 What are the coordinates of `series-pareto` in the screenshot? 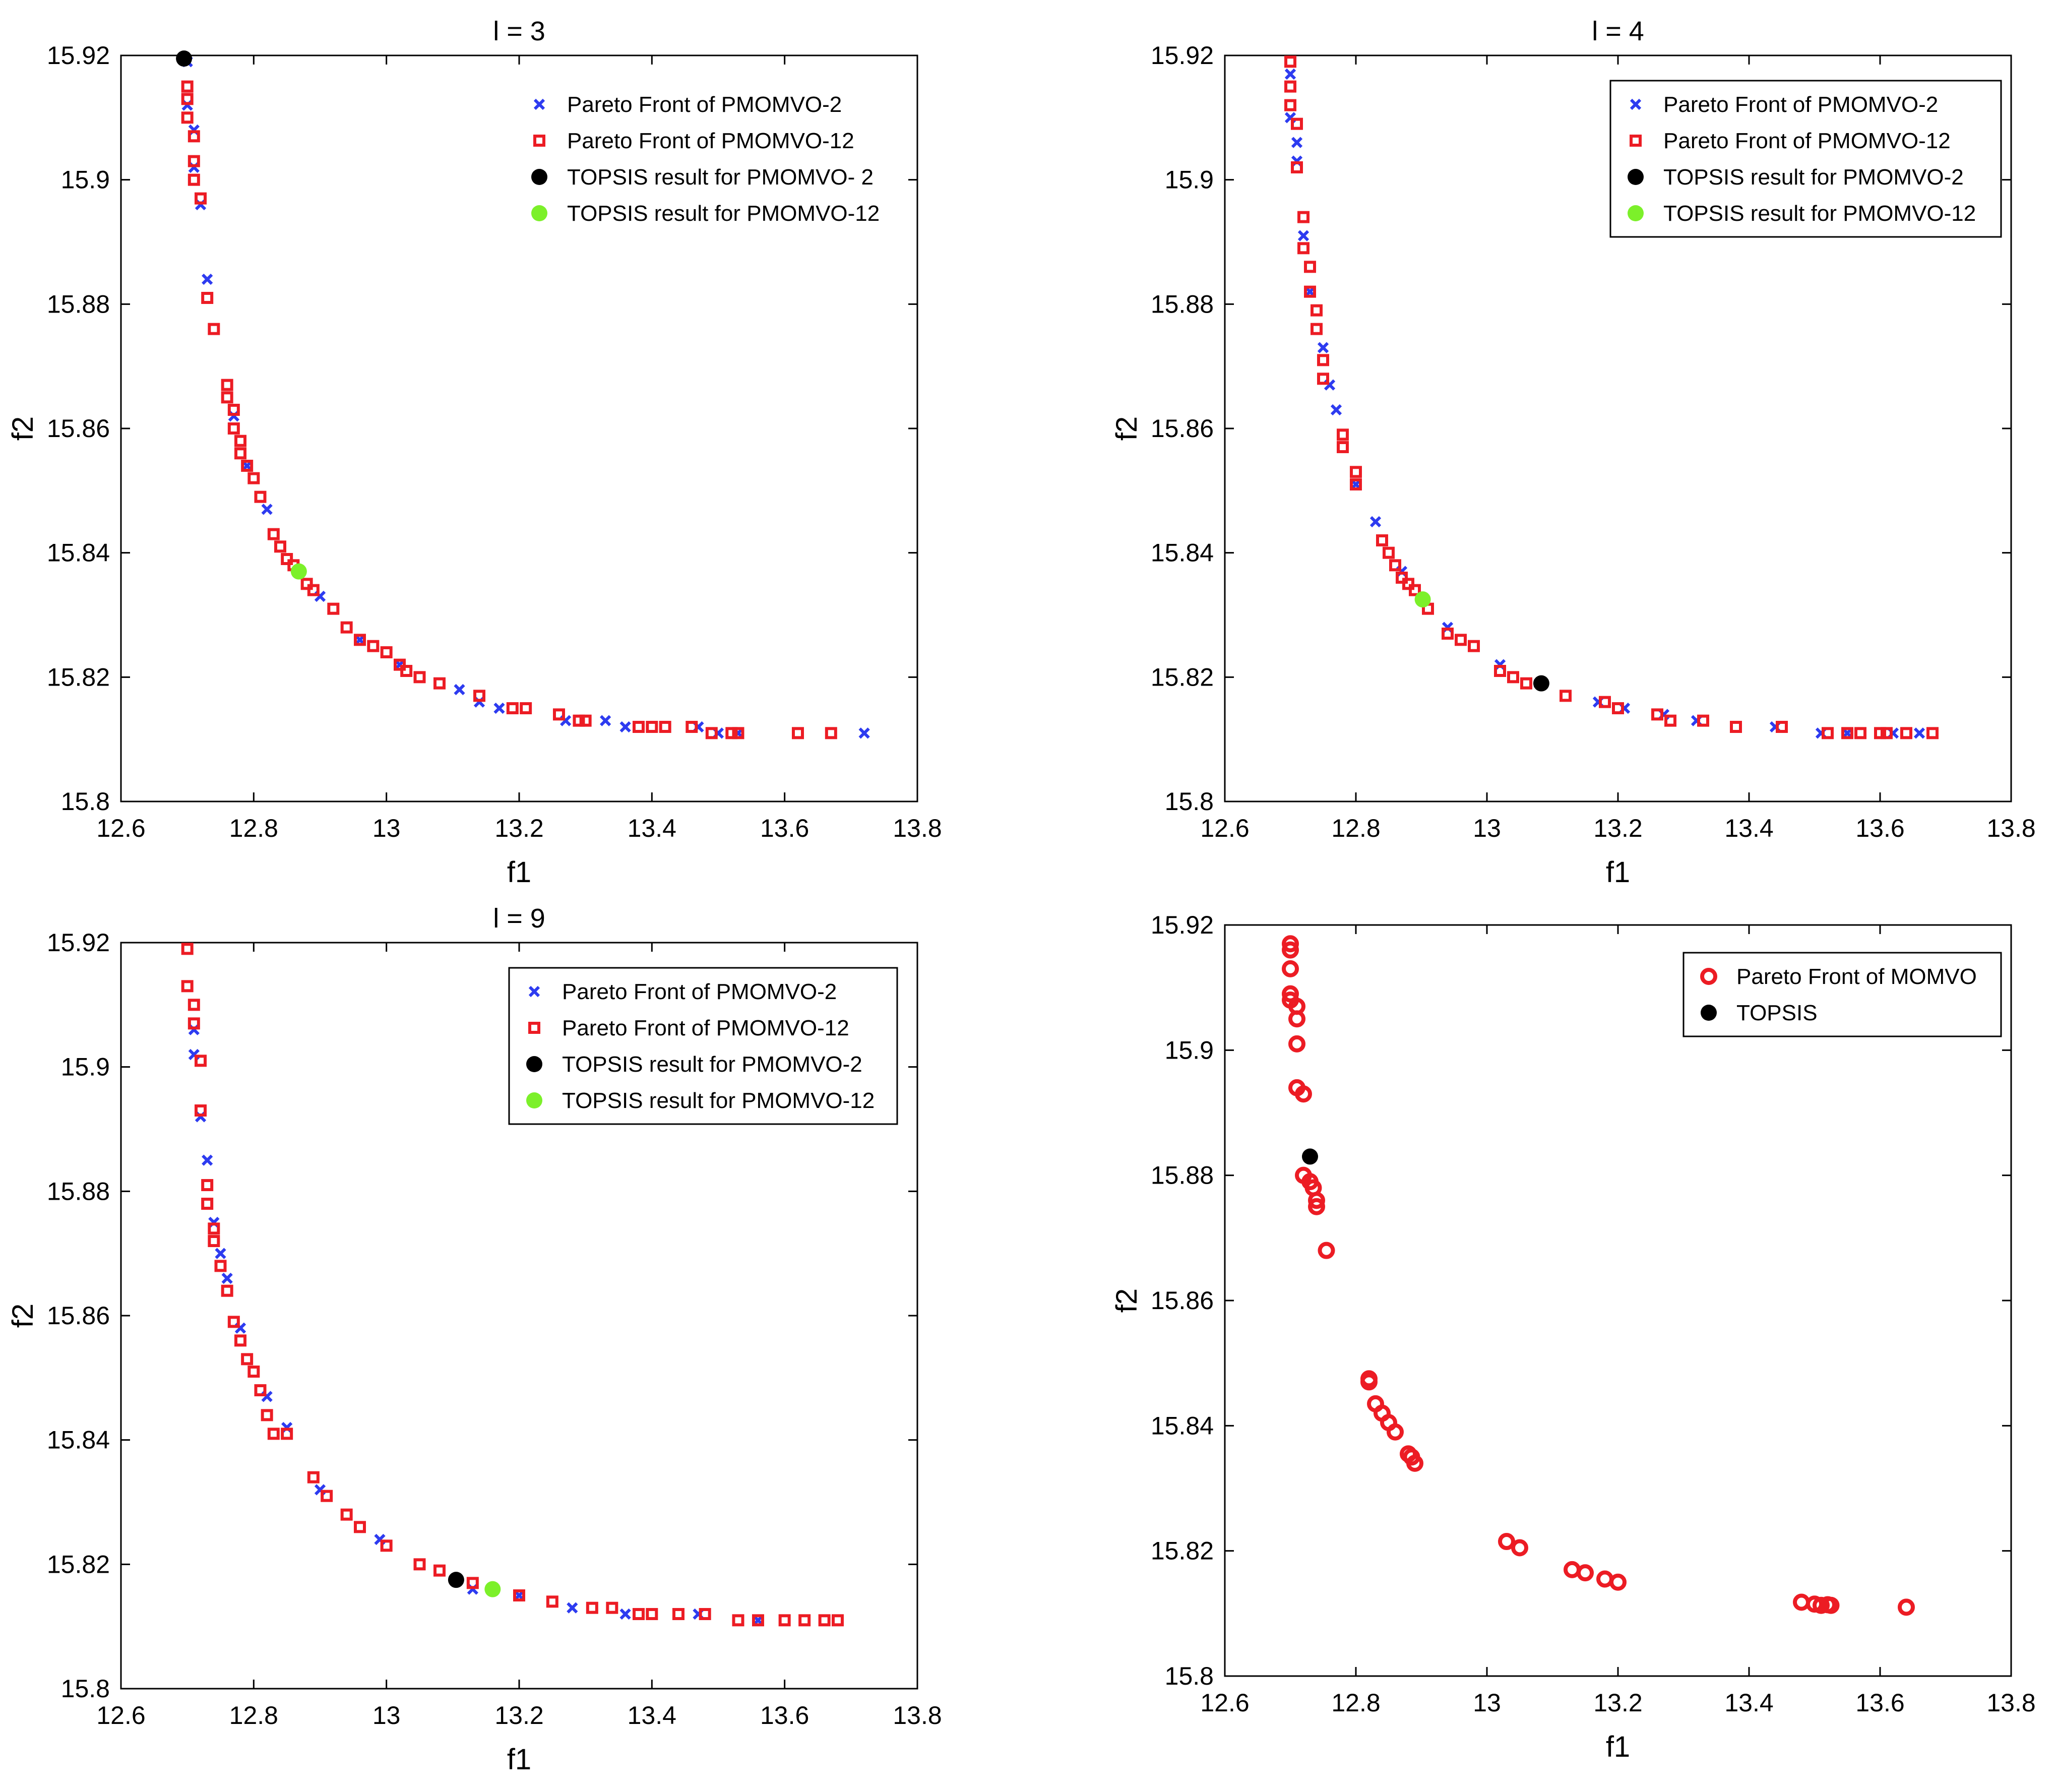 It's located at (509, 409).